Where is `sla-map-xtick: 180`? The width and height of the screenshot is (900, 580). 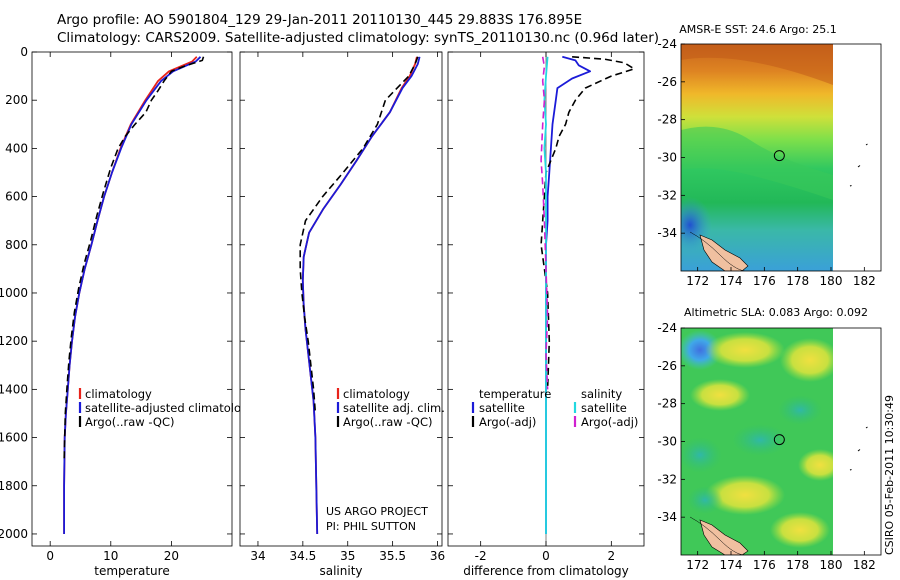 sla-map-xtick: 180 is located at coordinates (831, 565).